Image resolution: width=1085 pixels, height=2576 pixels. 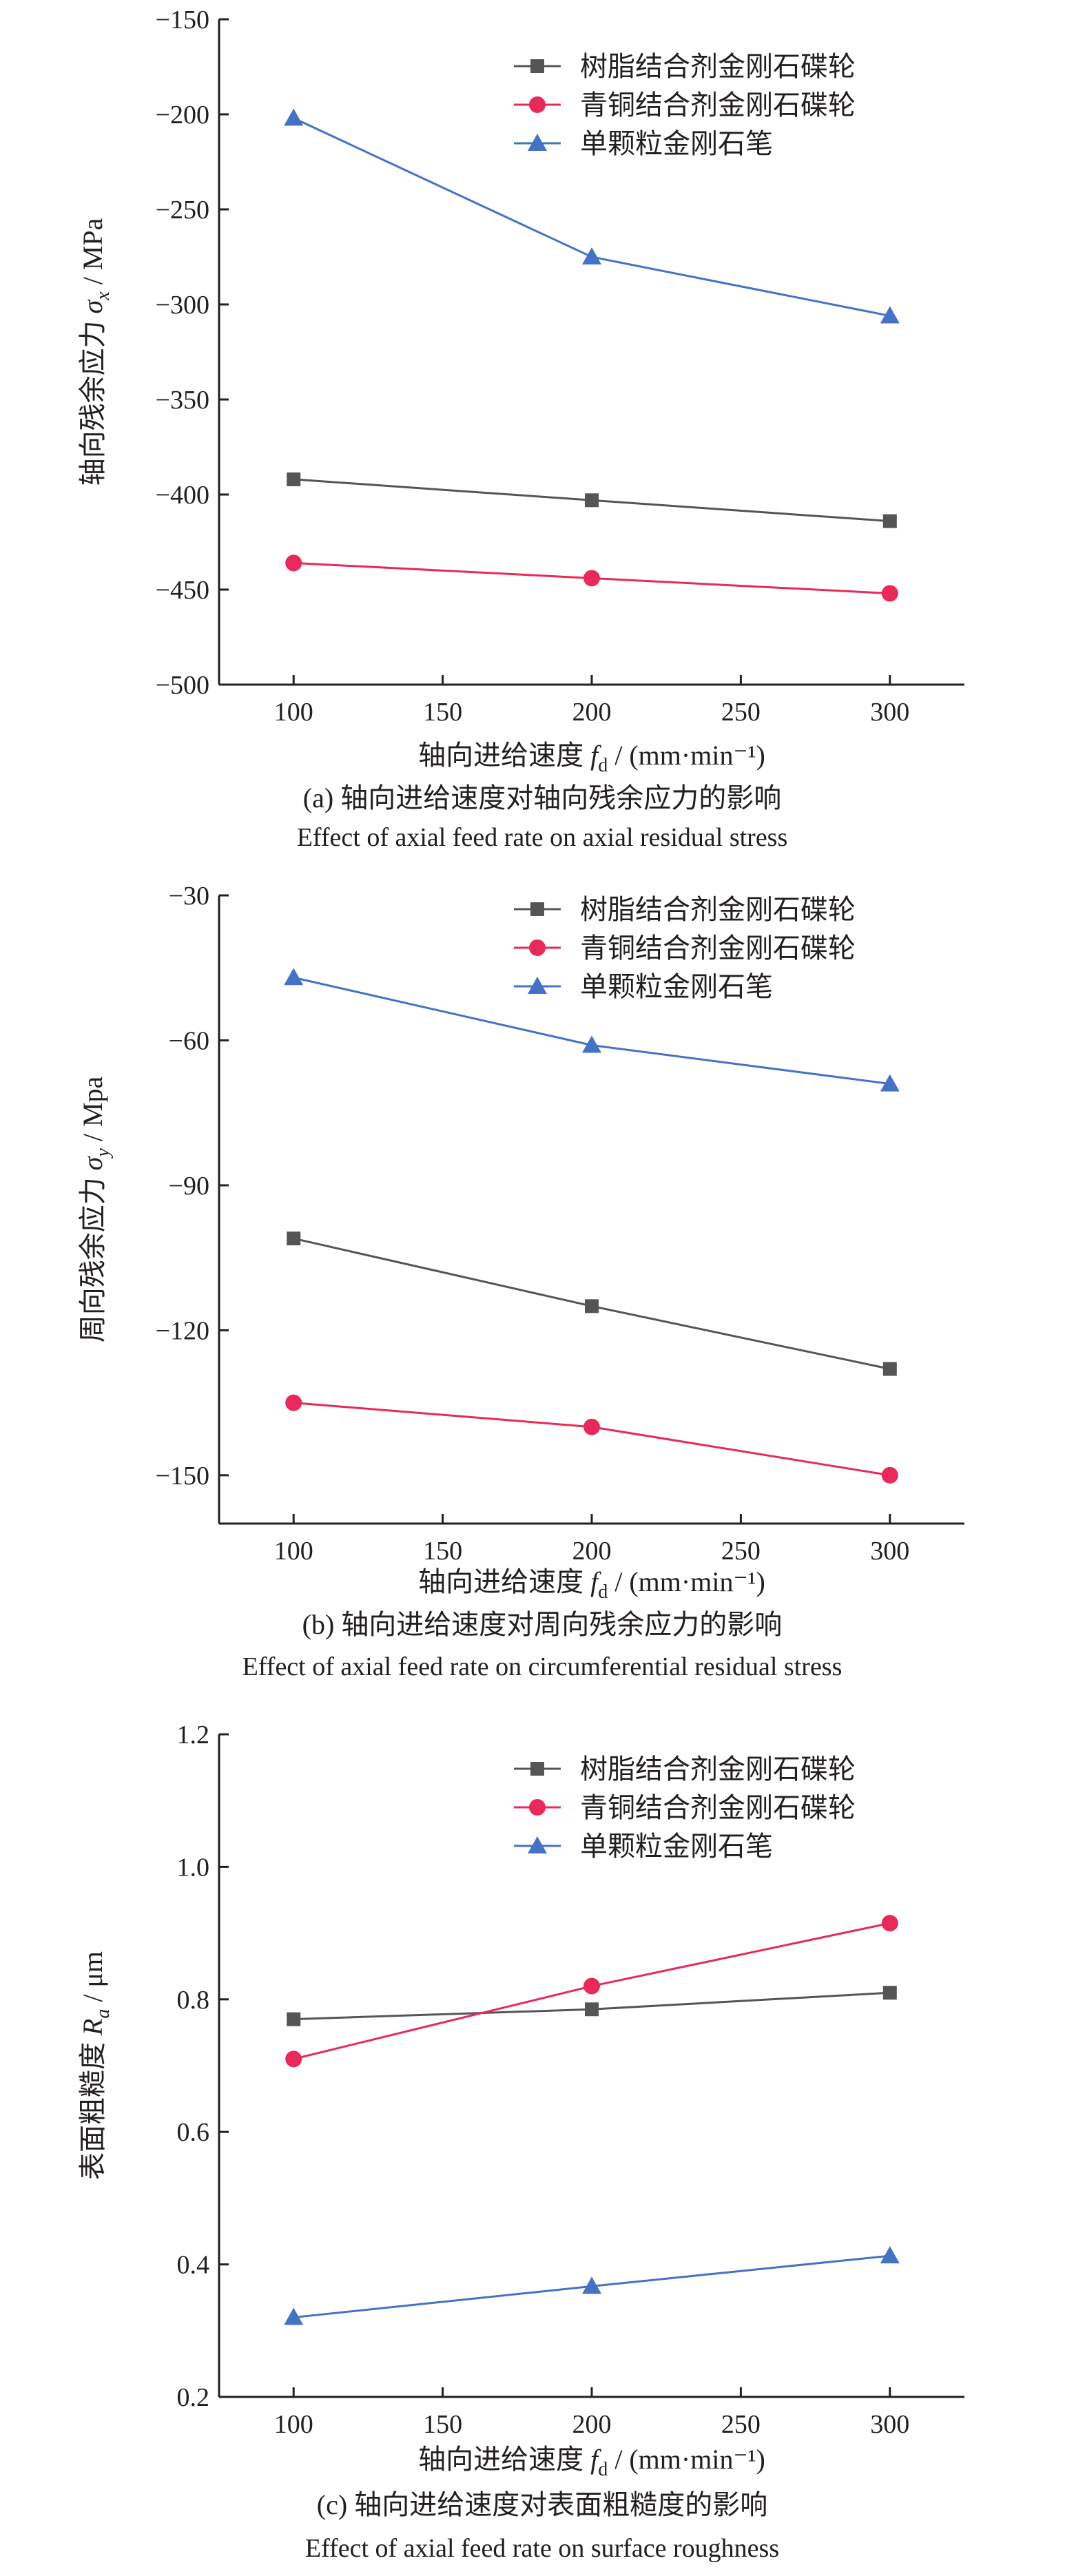 I want to click on y-tick-label: −250, so click(x=182, y=210).